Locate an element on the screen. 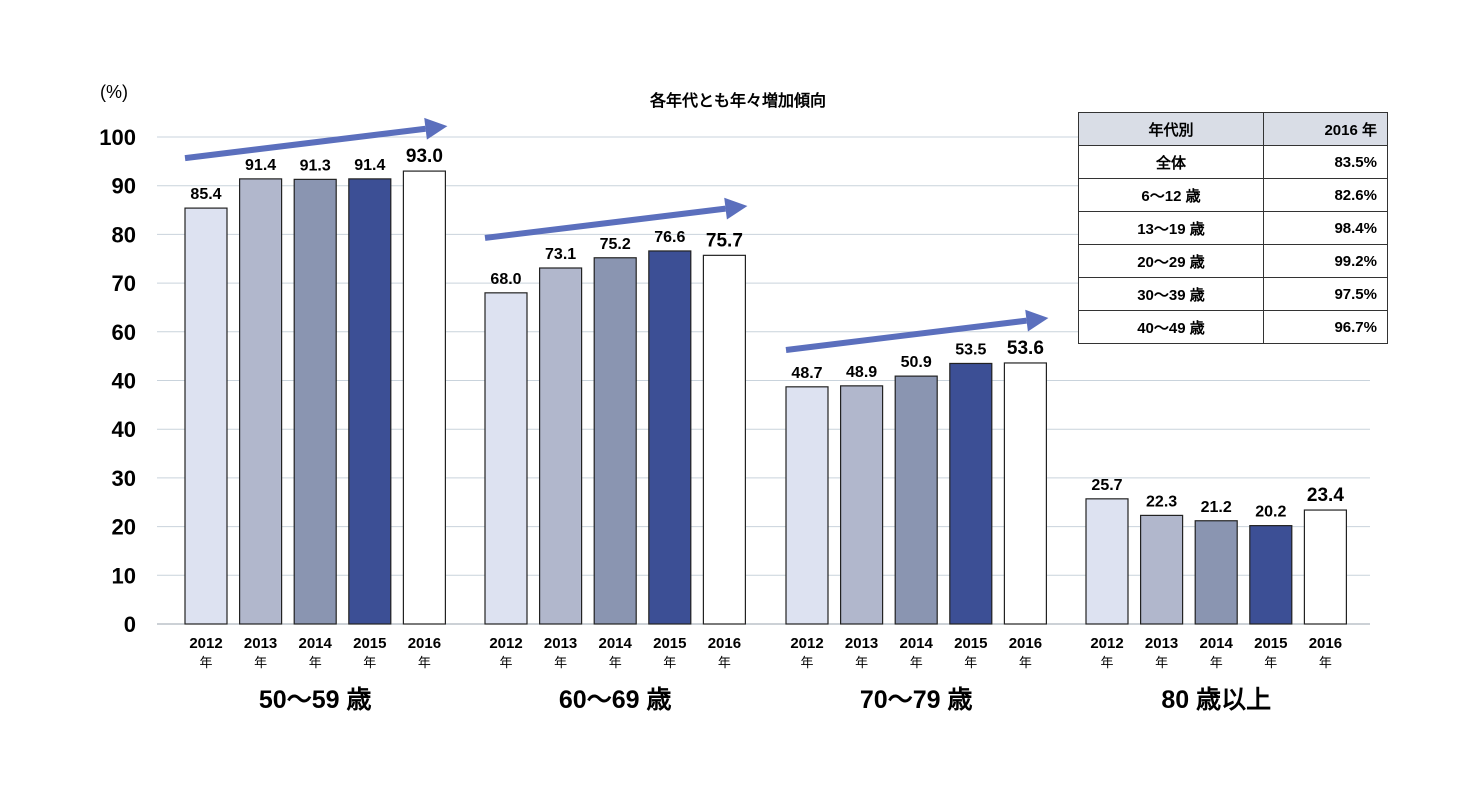 The width and height of the screenshot is (1480, 790). table-row: 40〜49 歳 96.7% is located at coordinates (1233, 327).